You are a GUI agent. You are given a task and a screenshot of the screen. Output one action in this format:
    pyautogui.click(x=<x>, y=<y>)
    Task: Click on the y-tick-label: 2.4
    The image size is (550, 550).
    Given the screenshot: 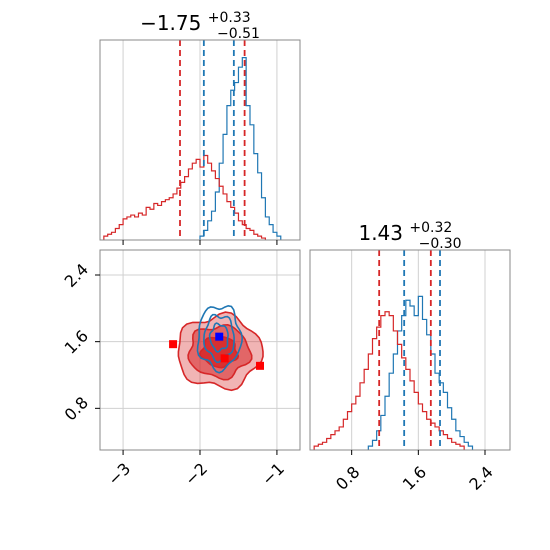 What is the action you would take?
    pyautogui.click(x=76, y=275)
    